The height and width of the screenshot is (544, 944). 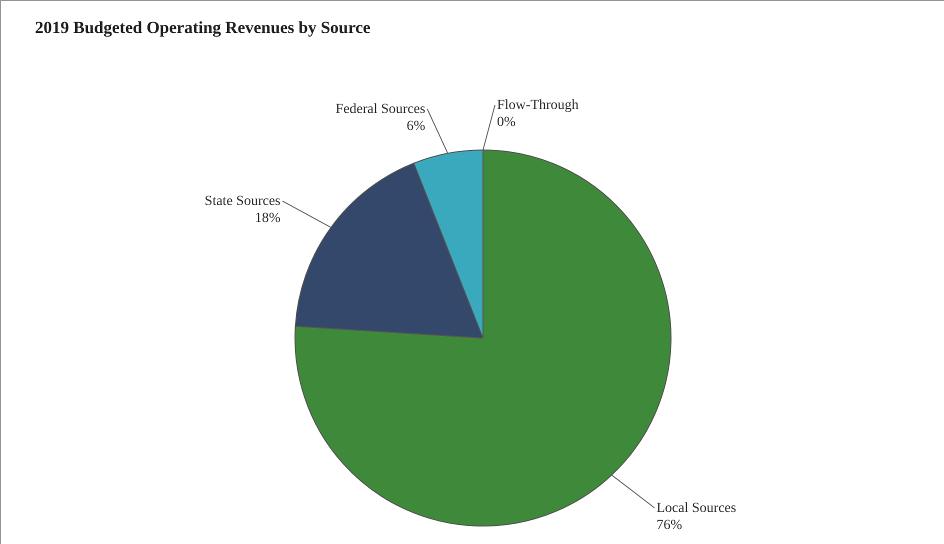 I want to click on slice-label: Federal Sources, so click(x=381, y=110).